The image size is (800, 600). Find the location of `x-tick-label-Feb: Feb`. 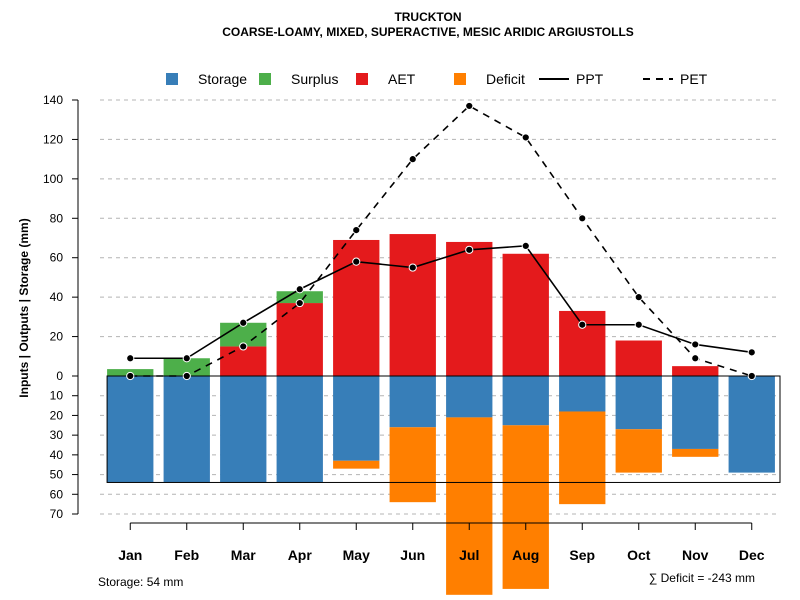

x-tick-label-Feb: Feb is located at coordinates (186, 555).